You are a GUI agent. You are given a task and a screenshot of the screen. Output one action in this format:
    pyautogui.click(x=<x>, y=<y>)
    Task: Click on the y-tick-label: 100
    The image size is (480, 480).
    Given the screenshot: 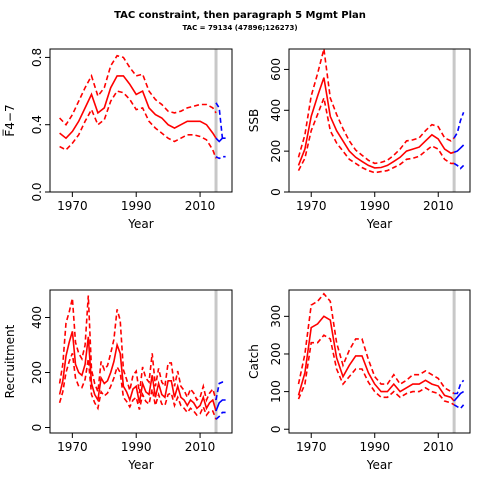 What is the action you would take?
    pyautogui.click(x=276, y=391)
    